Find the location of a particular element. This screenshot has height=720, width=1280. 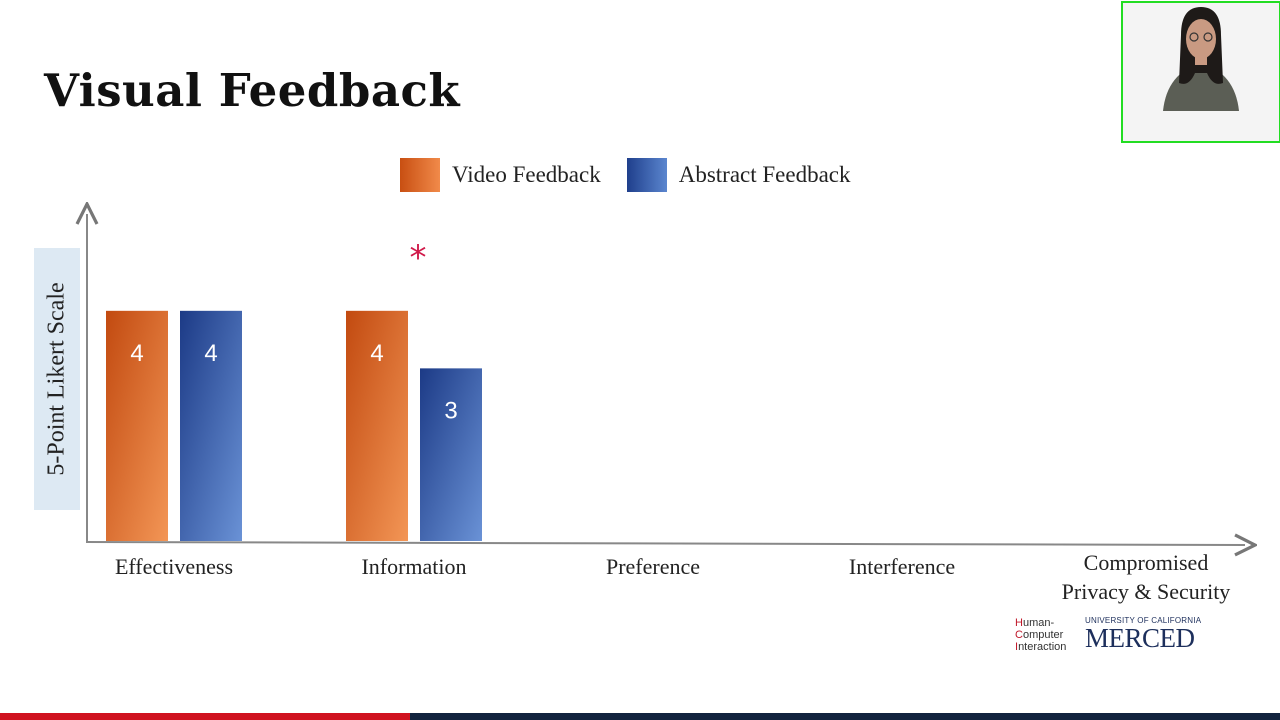

legend-label-video: Video Feedback is located at coordinates (526, 174).